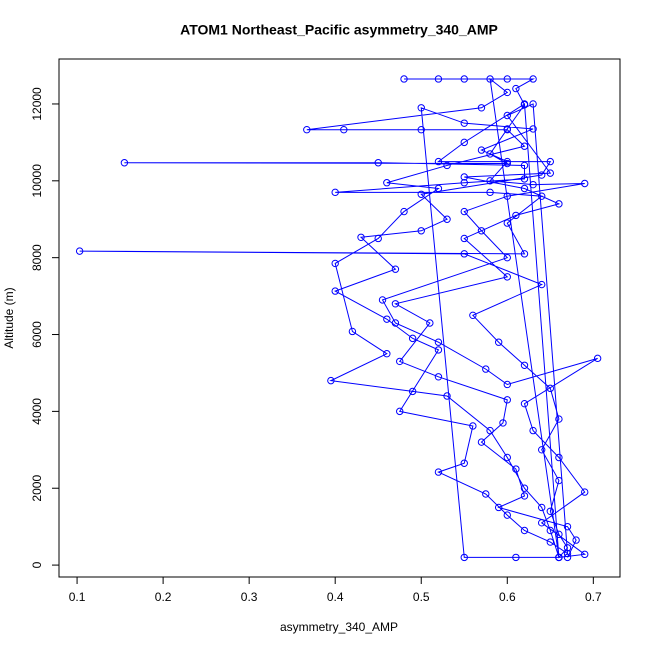  What do you see at coordinates (37, 104) in the screenshot?
I see `y-tick-label: 12000` at bounding box center [37, 104].